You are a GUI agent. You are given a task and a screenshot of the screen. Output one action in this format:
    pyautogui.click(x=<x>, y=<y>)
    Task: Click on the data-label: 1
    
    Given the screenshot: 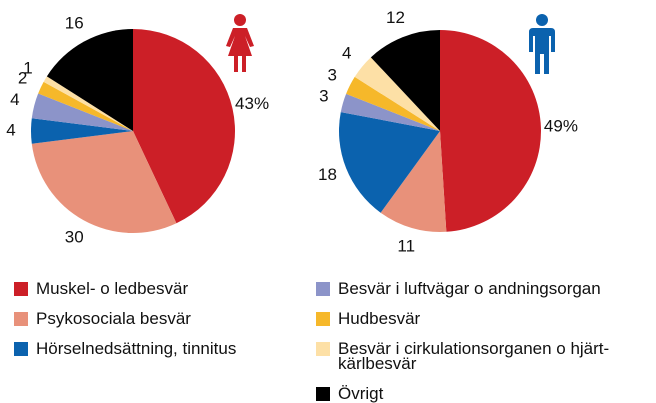 What is the action you would take?
    pyautogui.click(x=27, y=67)
    